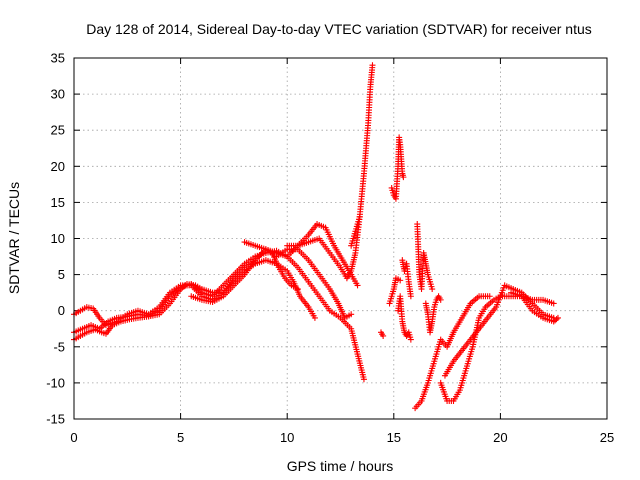 This screenshot has width=640, height=480. What do you see at coordinates (58, 94) in the screenshot?
I see `y-tick-label: 30` at bounding box center [58, 94].